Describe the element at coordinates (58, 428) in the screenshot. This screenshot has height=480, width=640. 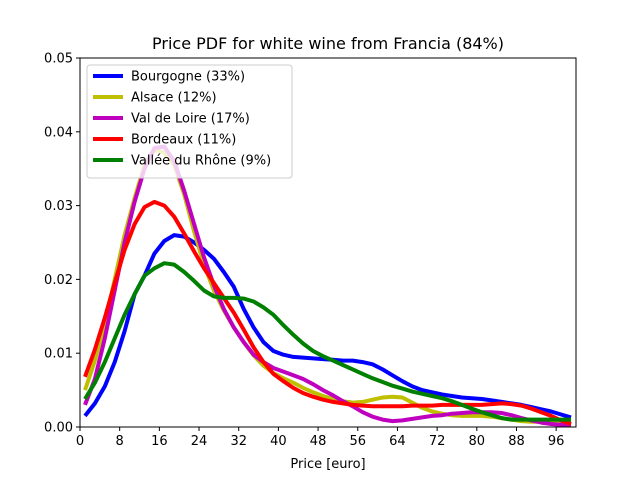
I see `y-tick-label: 0.00` at that location.